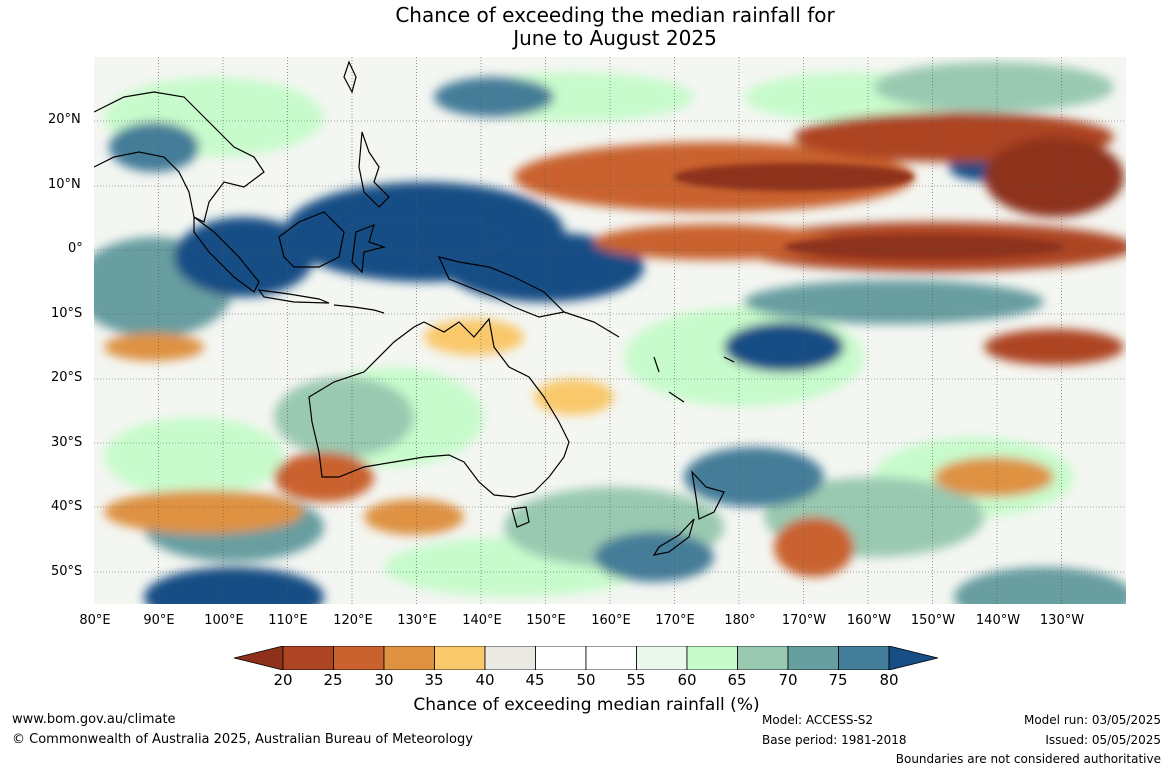 This screenshot has width=1173, height=770. I want to click on australia-outline, so click(439, 407).